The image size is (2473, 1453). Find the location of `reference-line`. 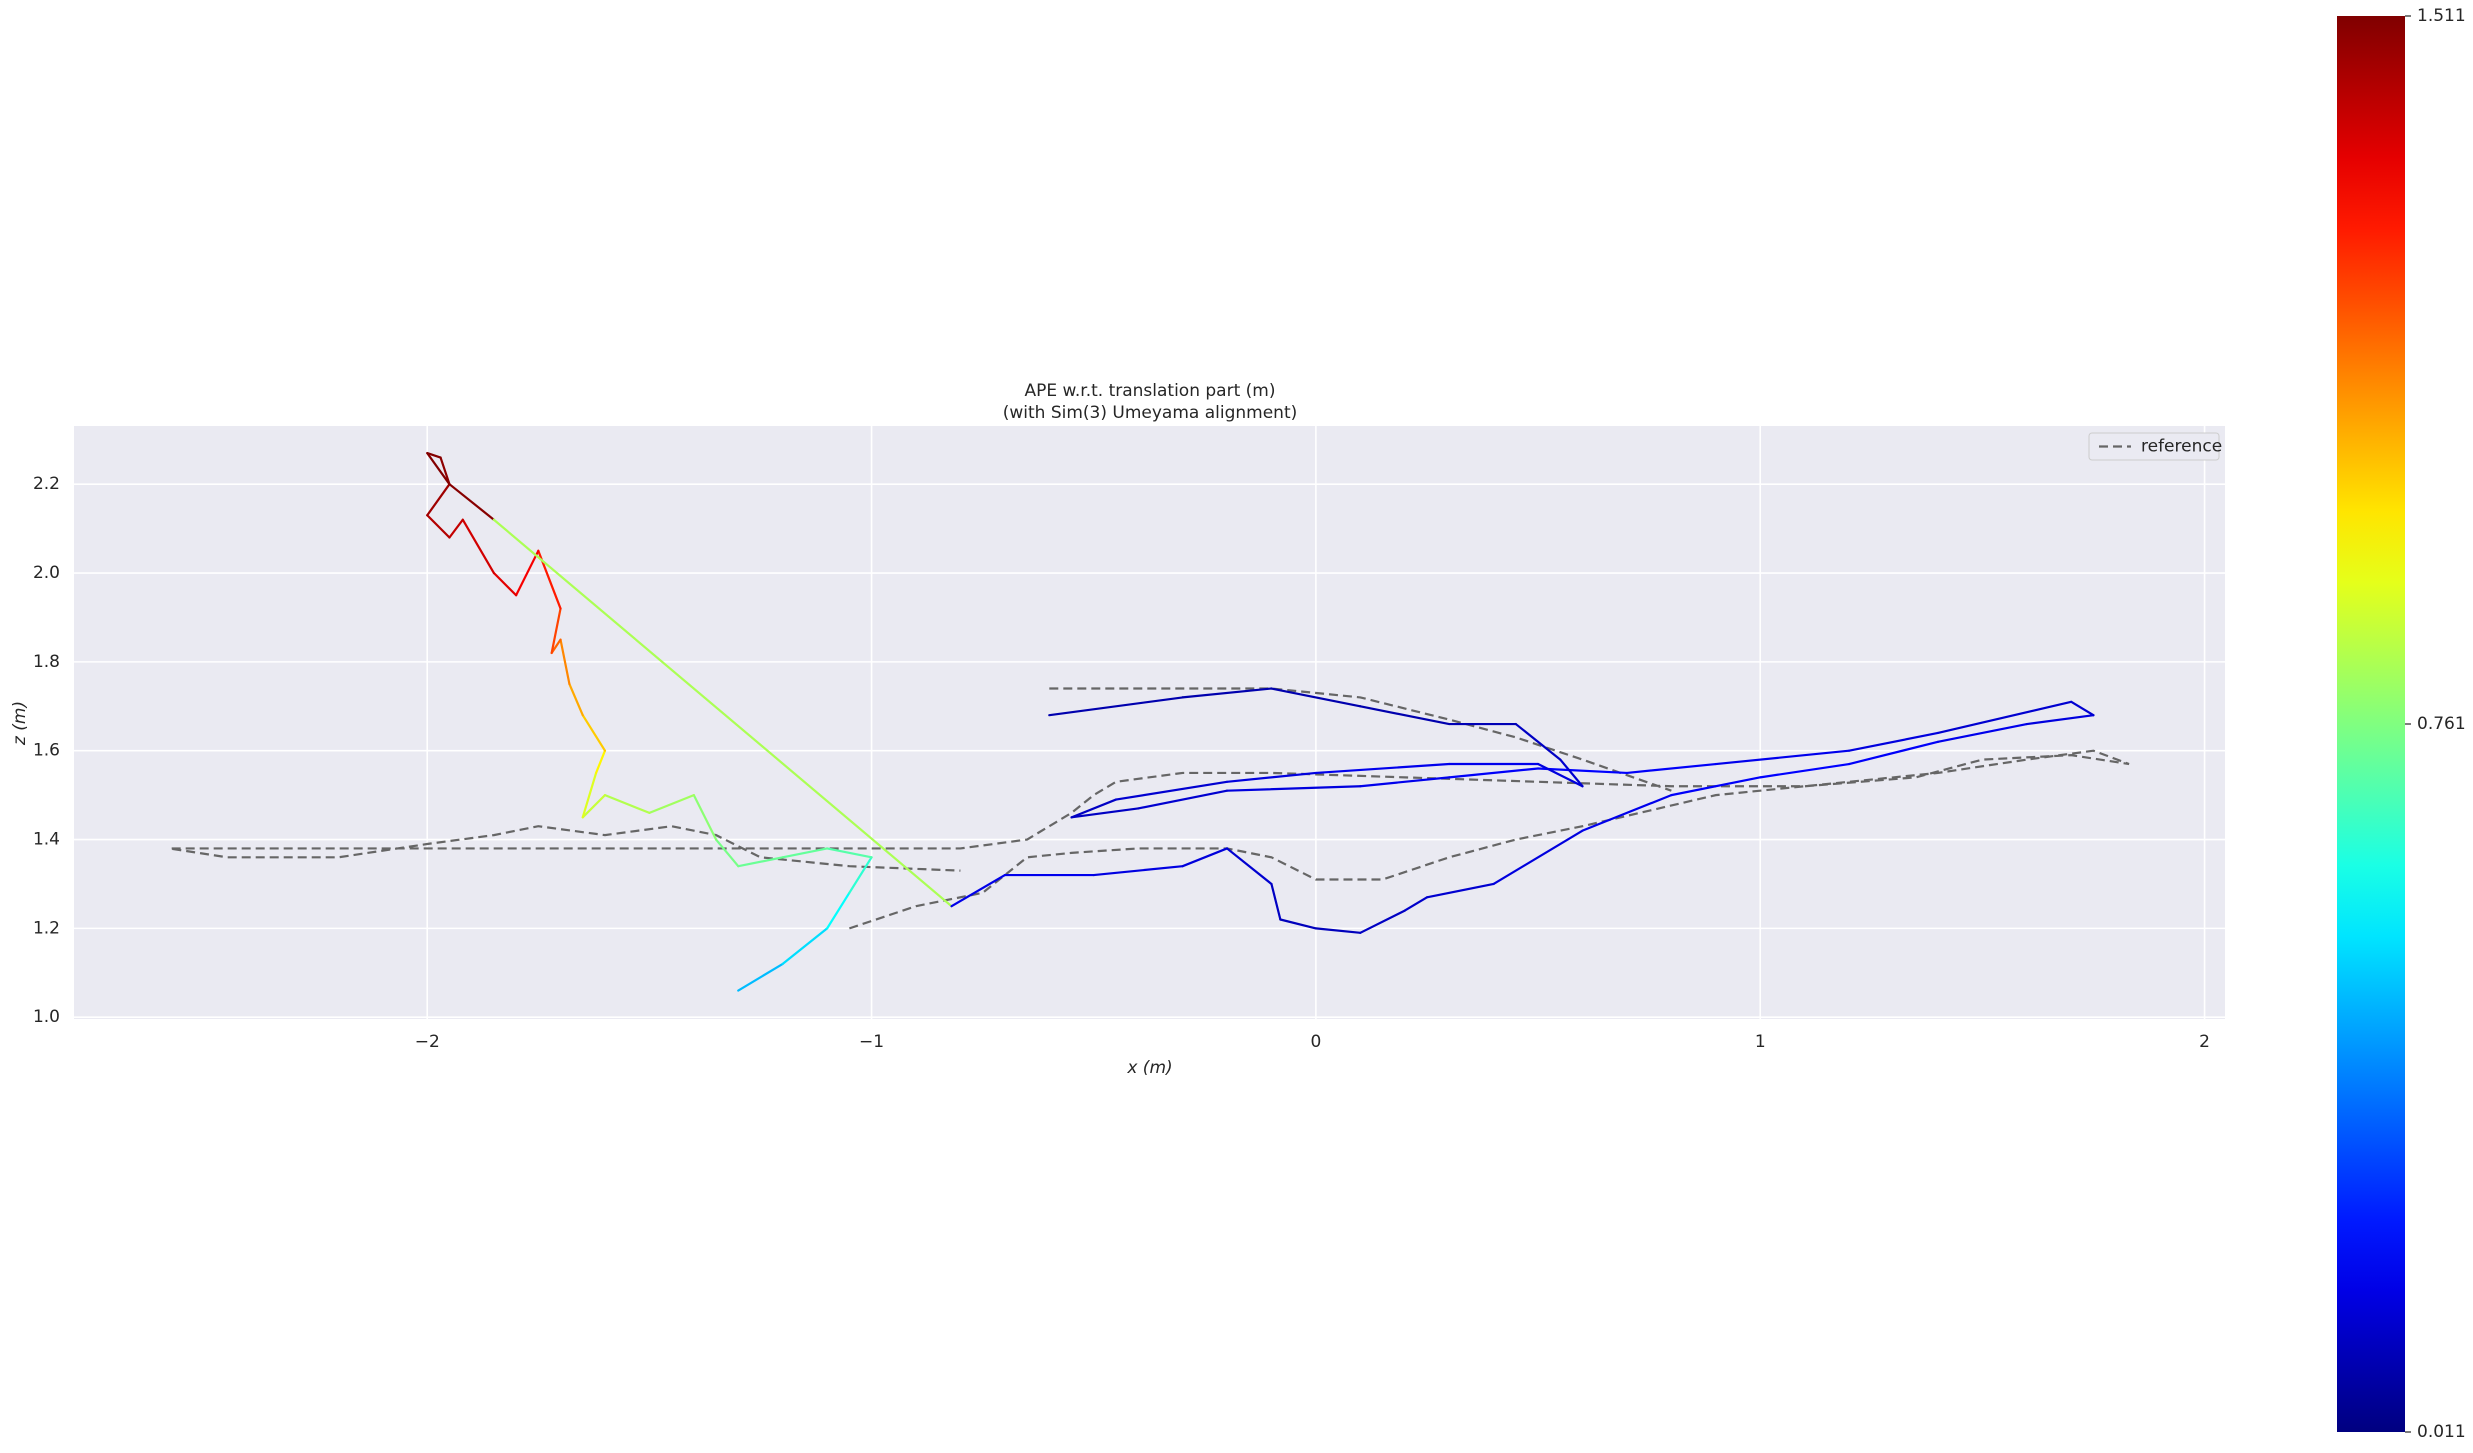

reference-line is located at coordinates (1149, 808).